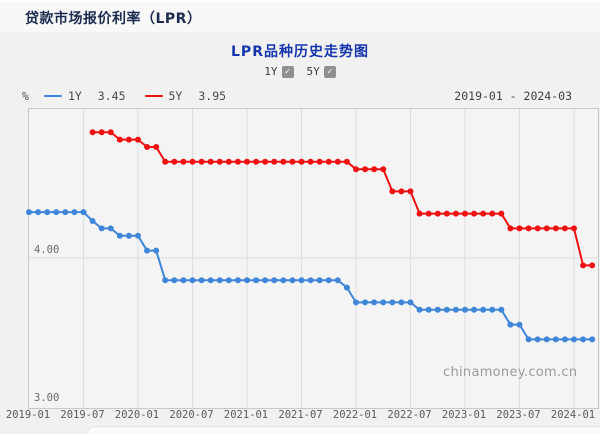  What do you see at coordinates (313, 71) in the screenshot?
I see `toggle-5y-label: 5Y` at bounding box center [313, 71].